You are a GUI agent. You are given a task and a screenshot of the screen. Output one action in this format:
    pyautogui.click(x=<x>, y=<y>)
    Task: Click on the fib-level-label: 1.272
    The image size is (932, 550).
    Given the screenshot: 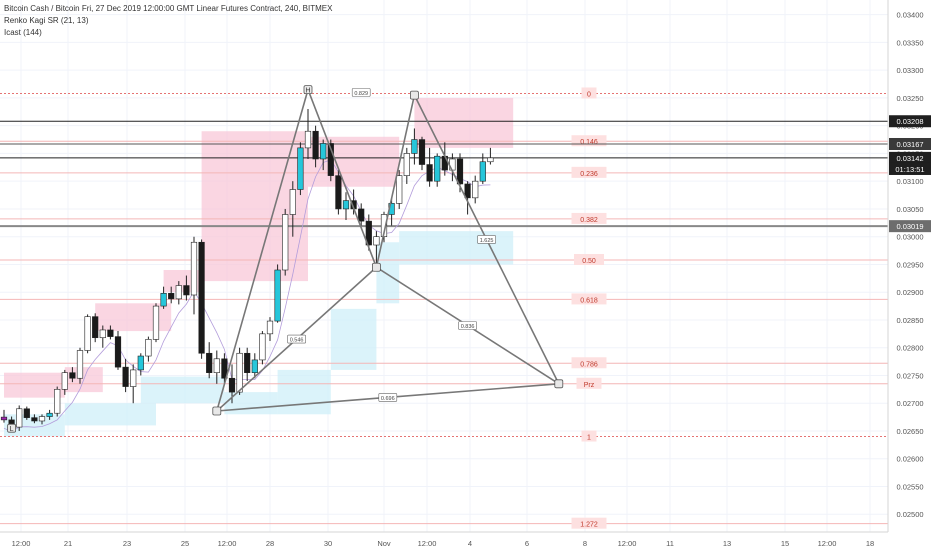 What is the action you would take?
    pyautogui.click(x=589, y=525)
    